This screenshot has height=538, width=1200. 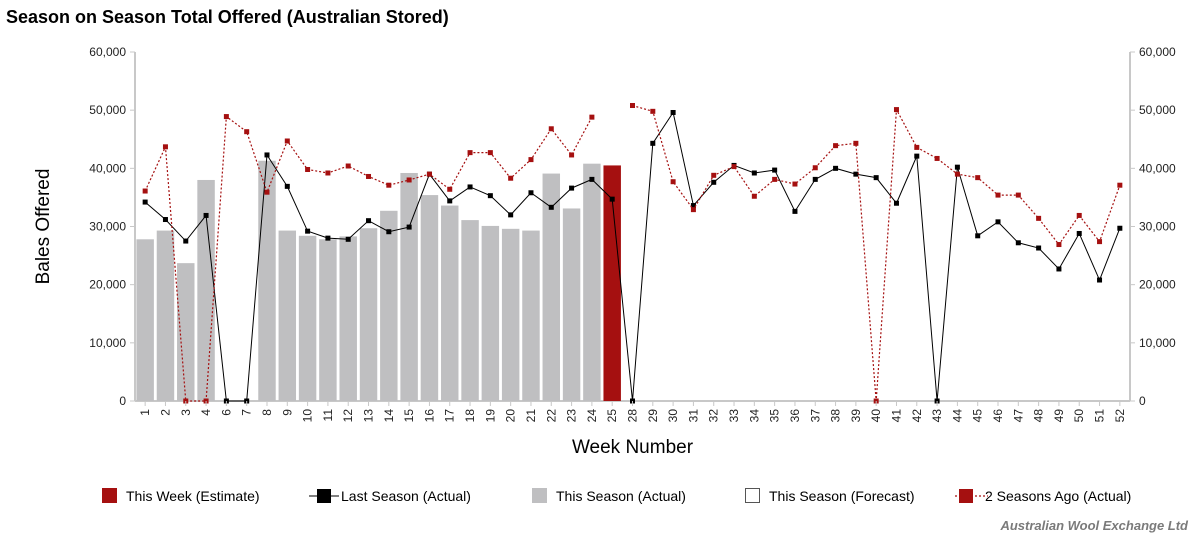 What do you see at coordinates (754, 416) in the screenshot?
I see `x-tick-label: 34` at bounding box center [754, 416].